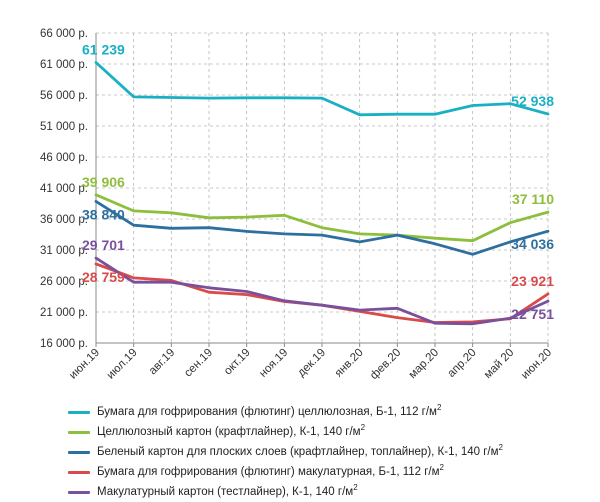 The width and height of the screenshot is (600, 502). Describe the element at coordinates (237, 362) in the screenshot. I see `x-tick-label: окт.19` at that location.